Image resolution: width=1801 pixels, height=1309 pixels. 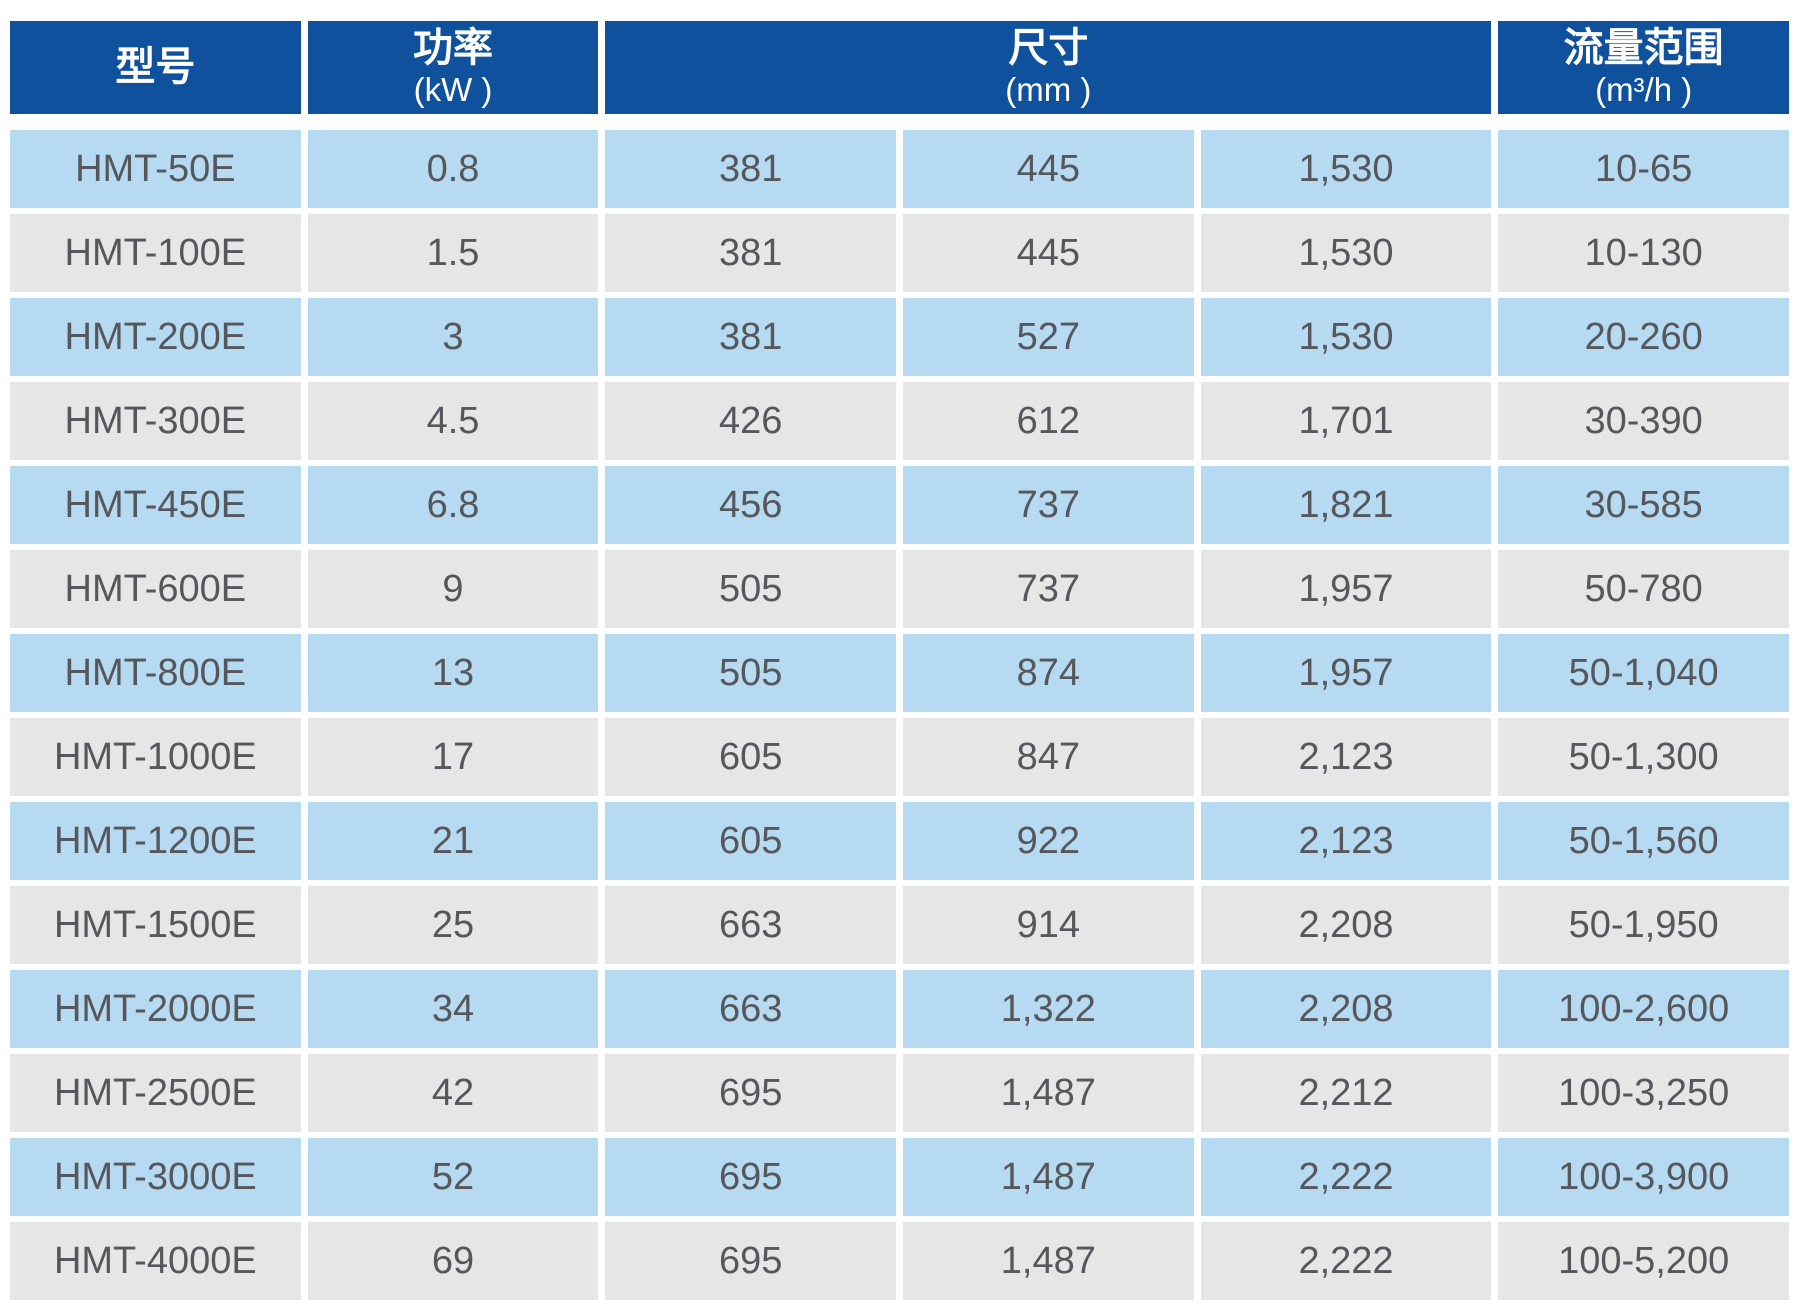 I want to click on value-cell: 100-2,600, so click(x=1643, y=1009).